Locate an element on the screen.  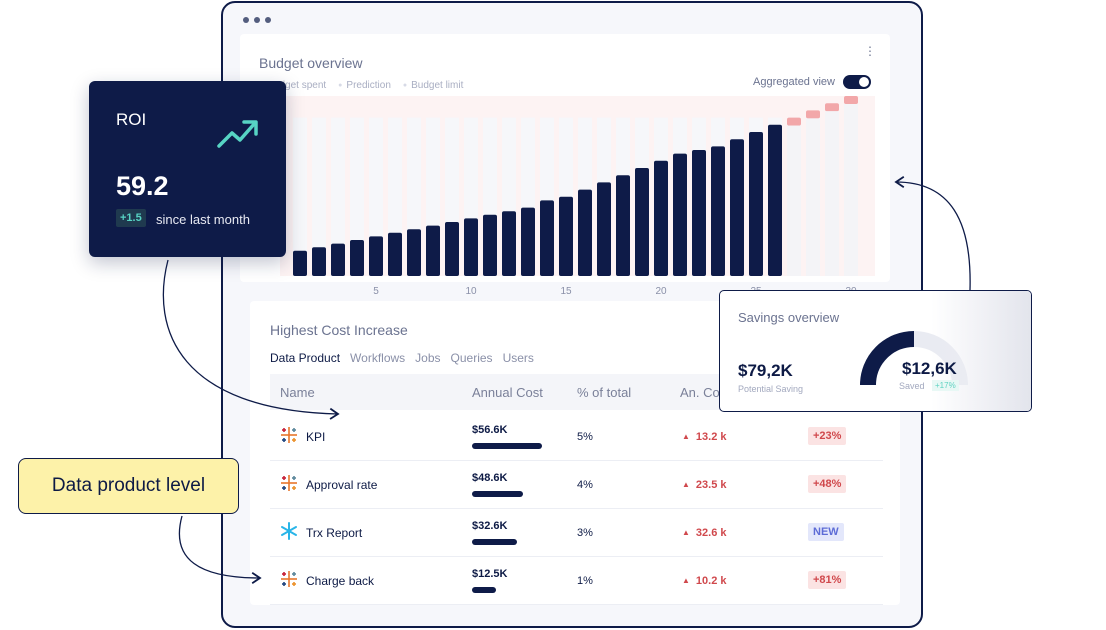
roi-card: ROI 59.2 +1.5 since last month is located at coordinates (187, 169).